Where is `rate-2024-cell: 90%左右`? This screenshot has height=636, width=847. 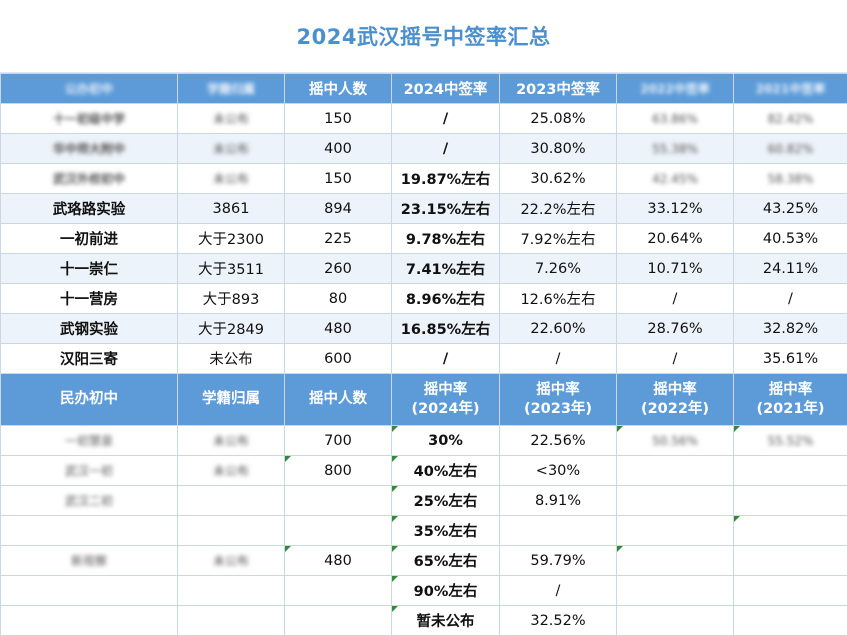
rate-2024-cell: 90%左右 is located at coordinates (445, 590).